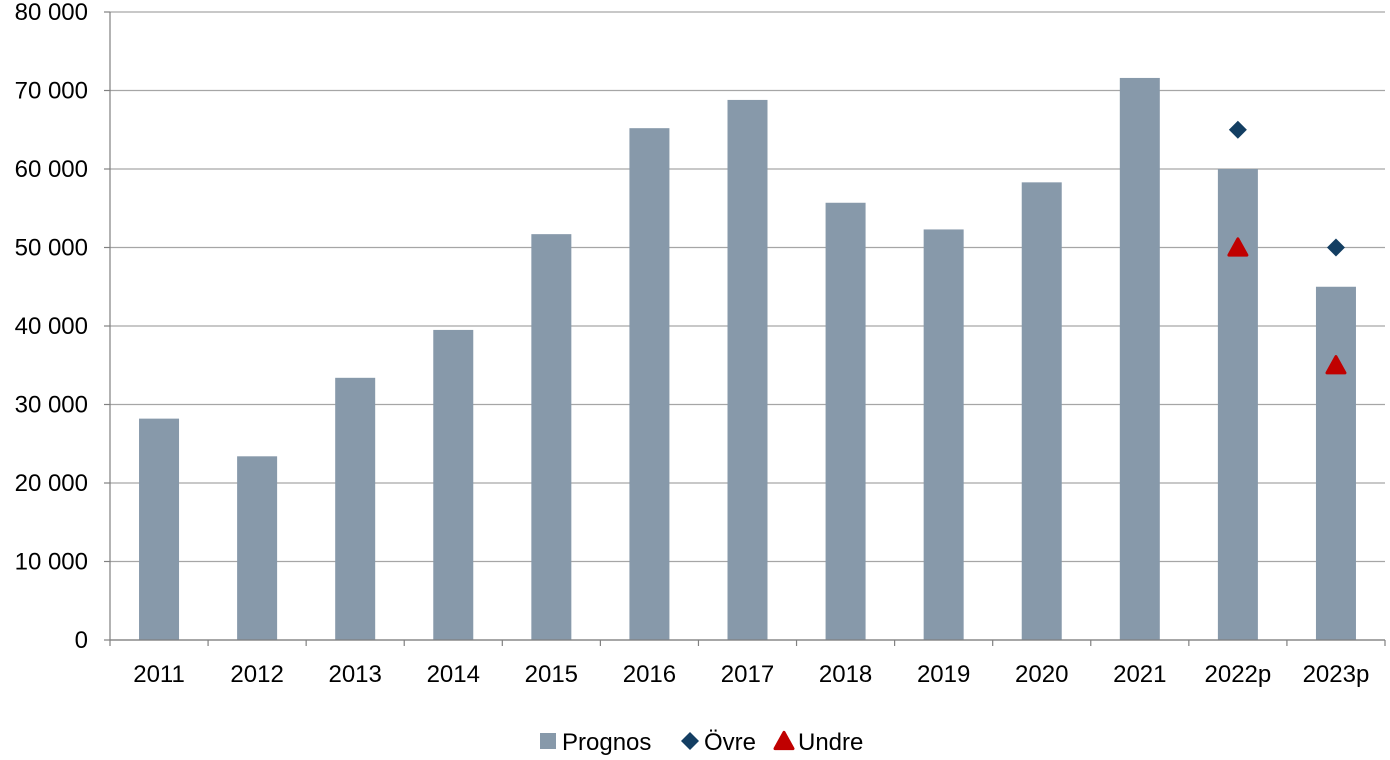 This screenshot has height=760, width=1390. Describe the element at coordinates (51, 169) in the screenshot. I see `y-tick-label: 60 000` at that location.